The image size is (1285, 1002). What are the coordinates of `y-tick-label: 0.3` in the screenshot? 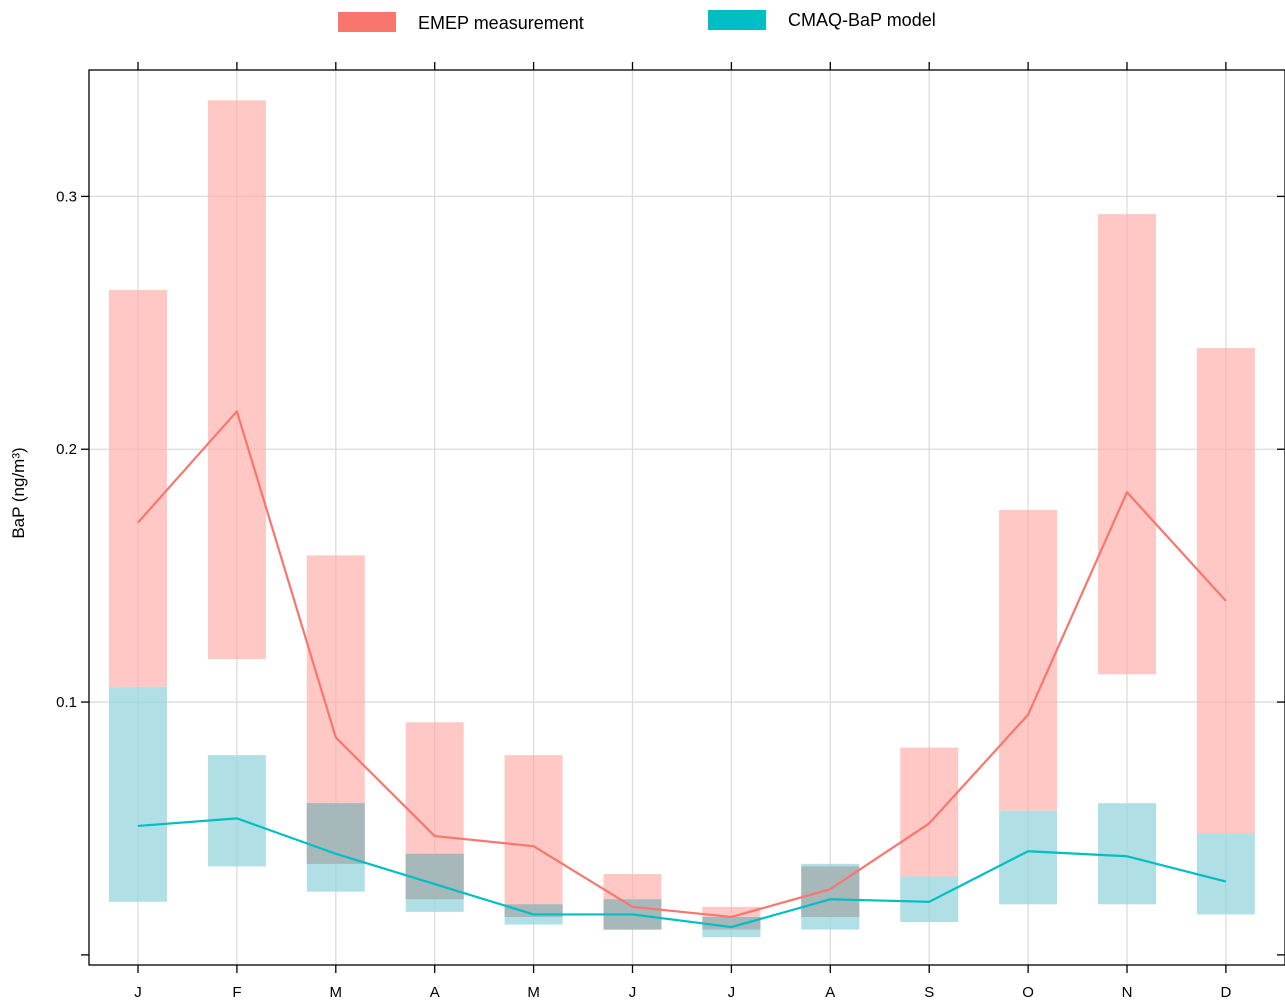 It's located at (66, 196).